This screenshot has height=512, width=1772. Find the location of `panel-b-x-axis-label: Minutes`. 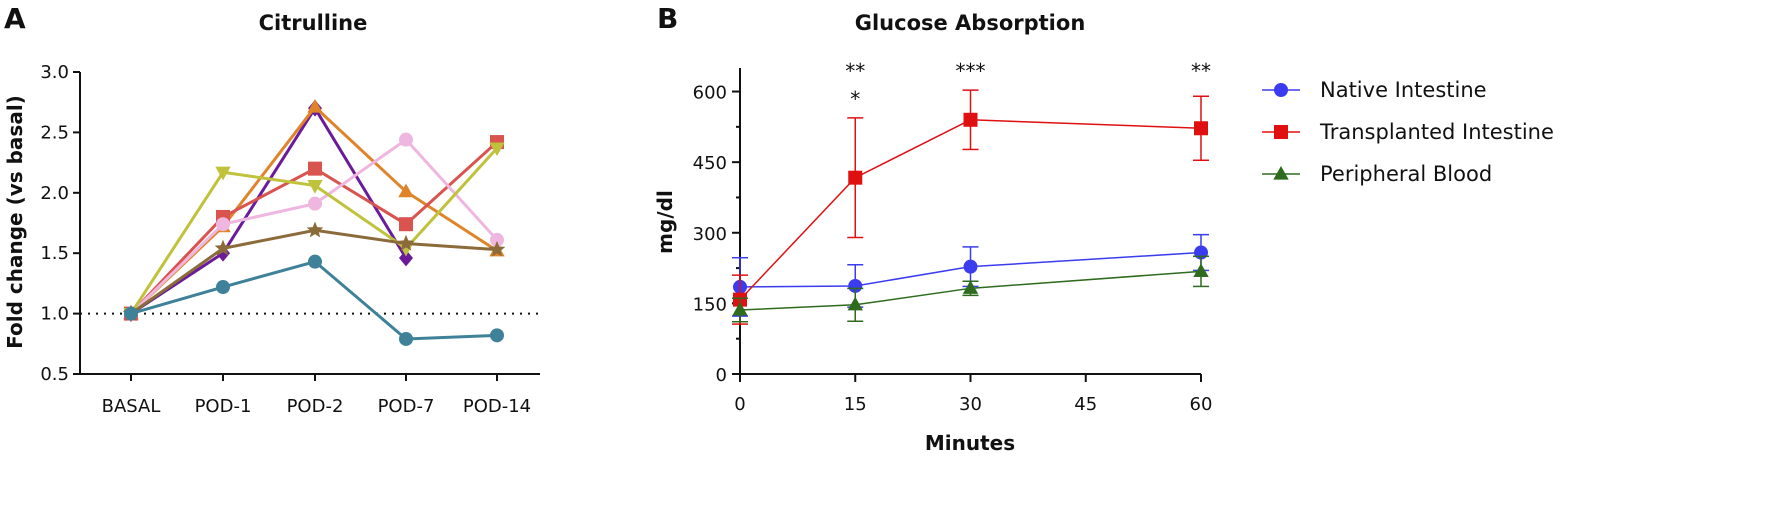

panel-b-x-axis-label: Minutes is located at coordinates (970, 443).